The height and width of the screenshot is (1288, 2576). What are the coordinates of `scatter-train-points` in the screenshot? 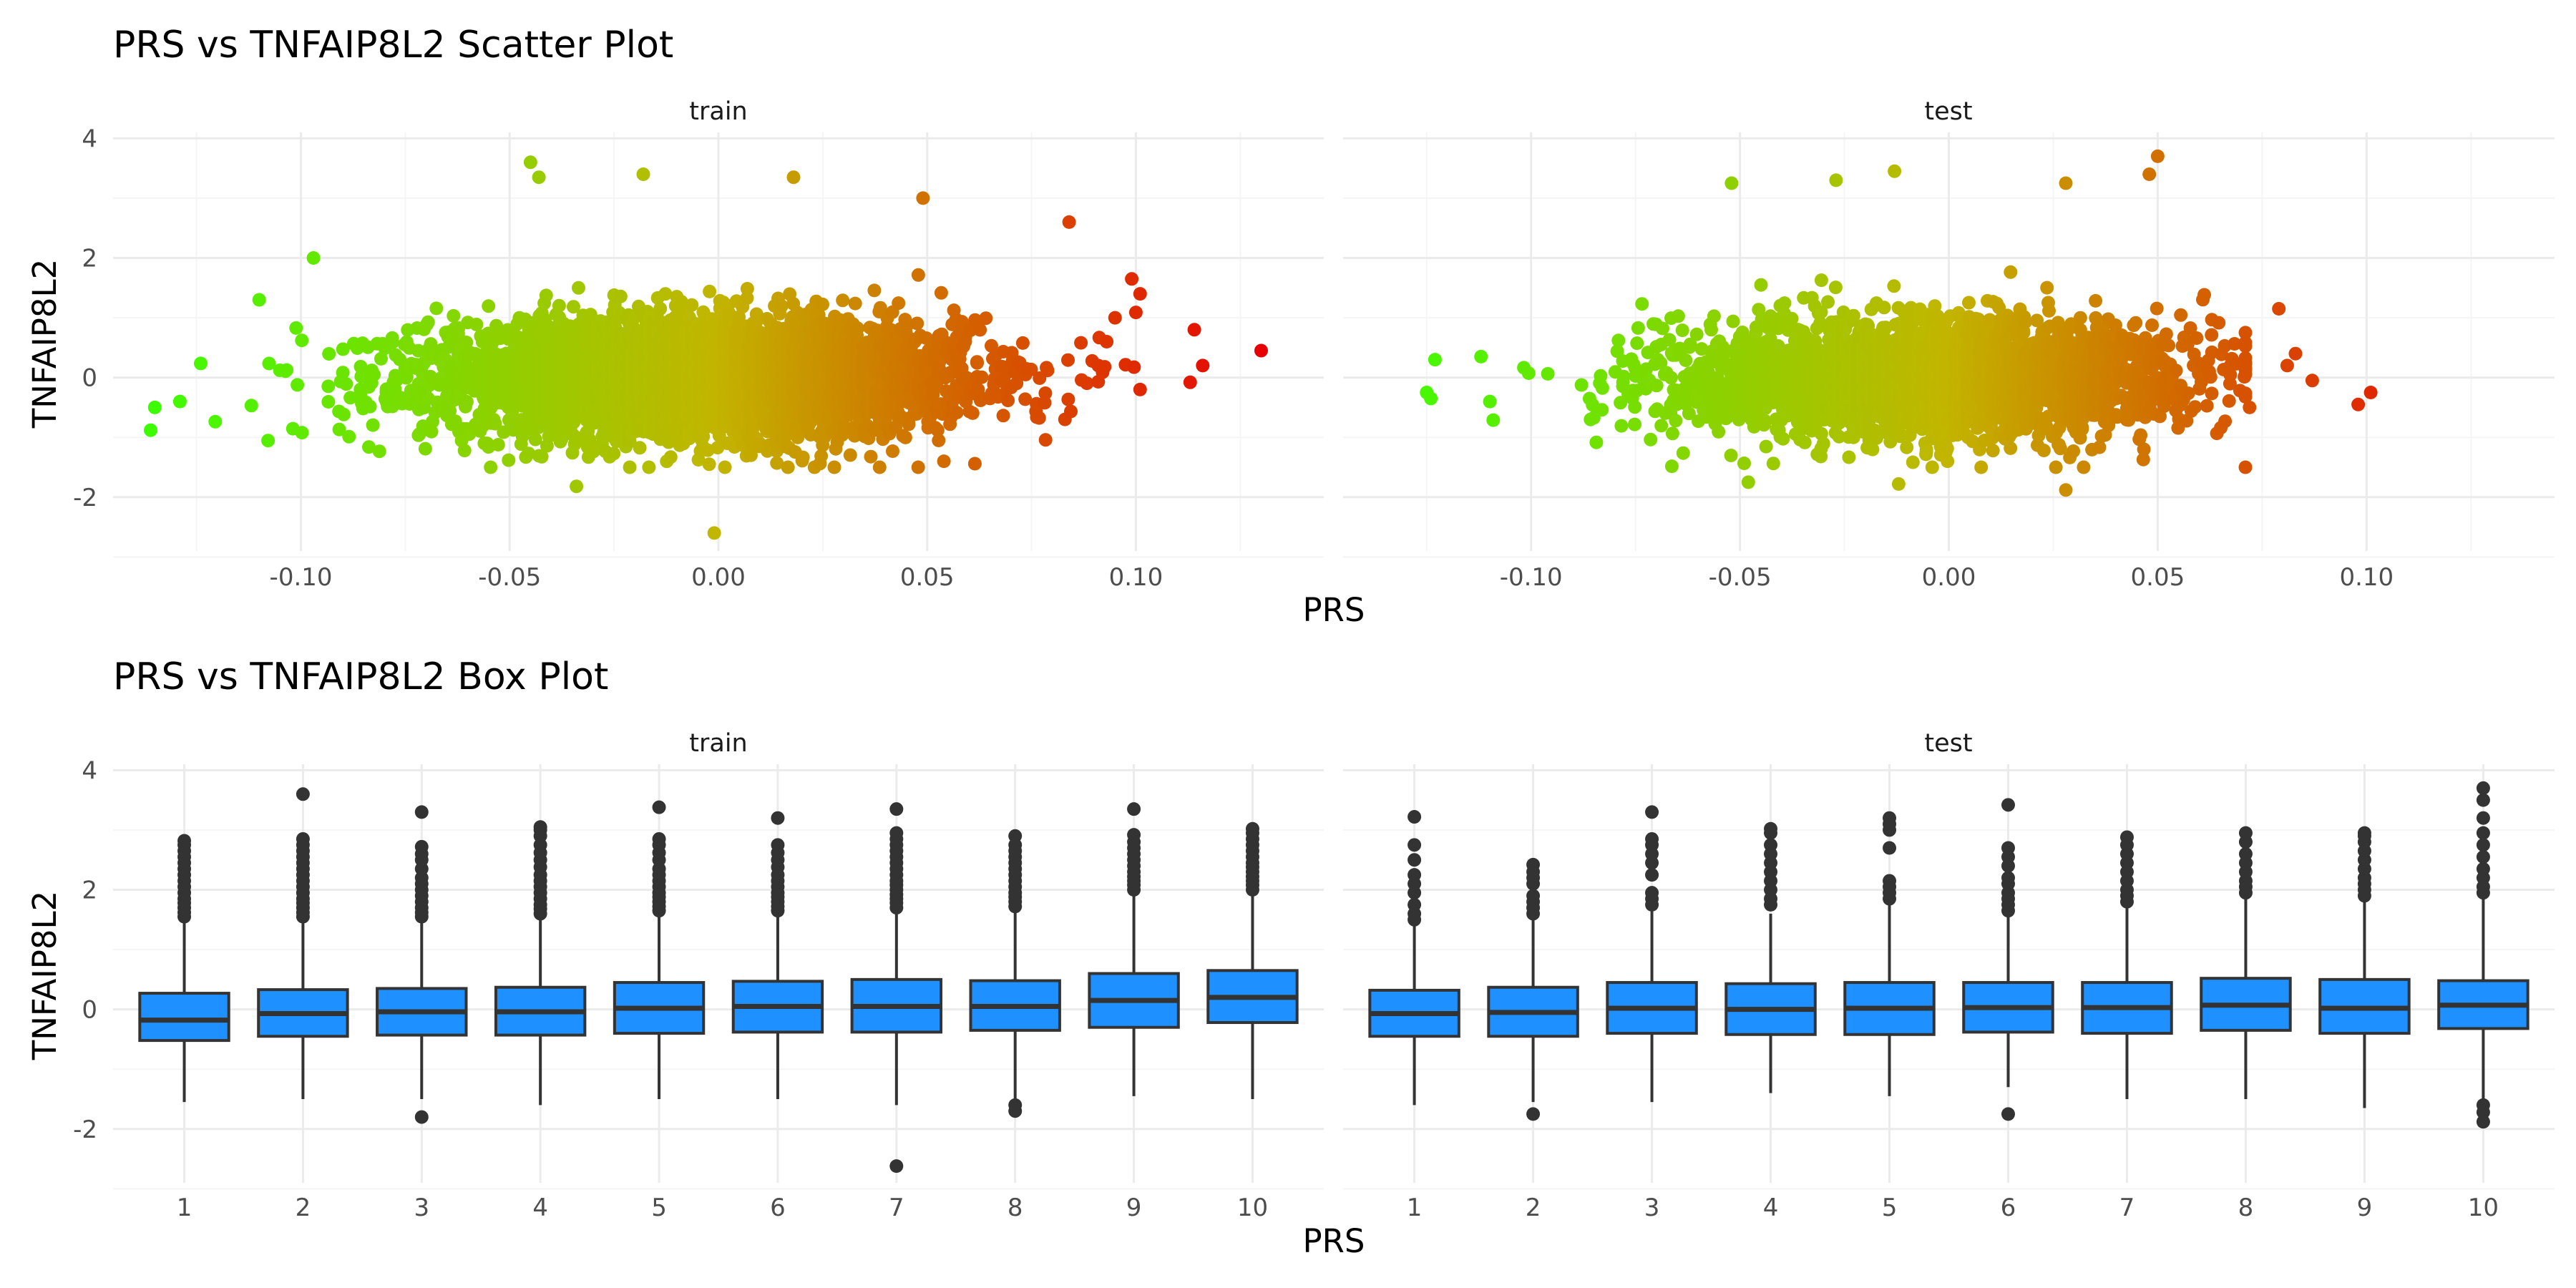 It's located at (706, 347).